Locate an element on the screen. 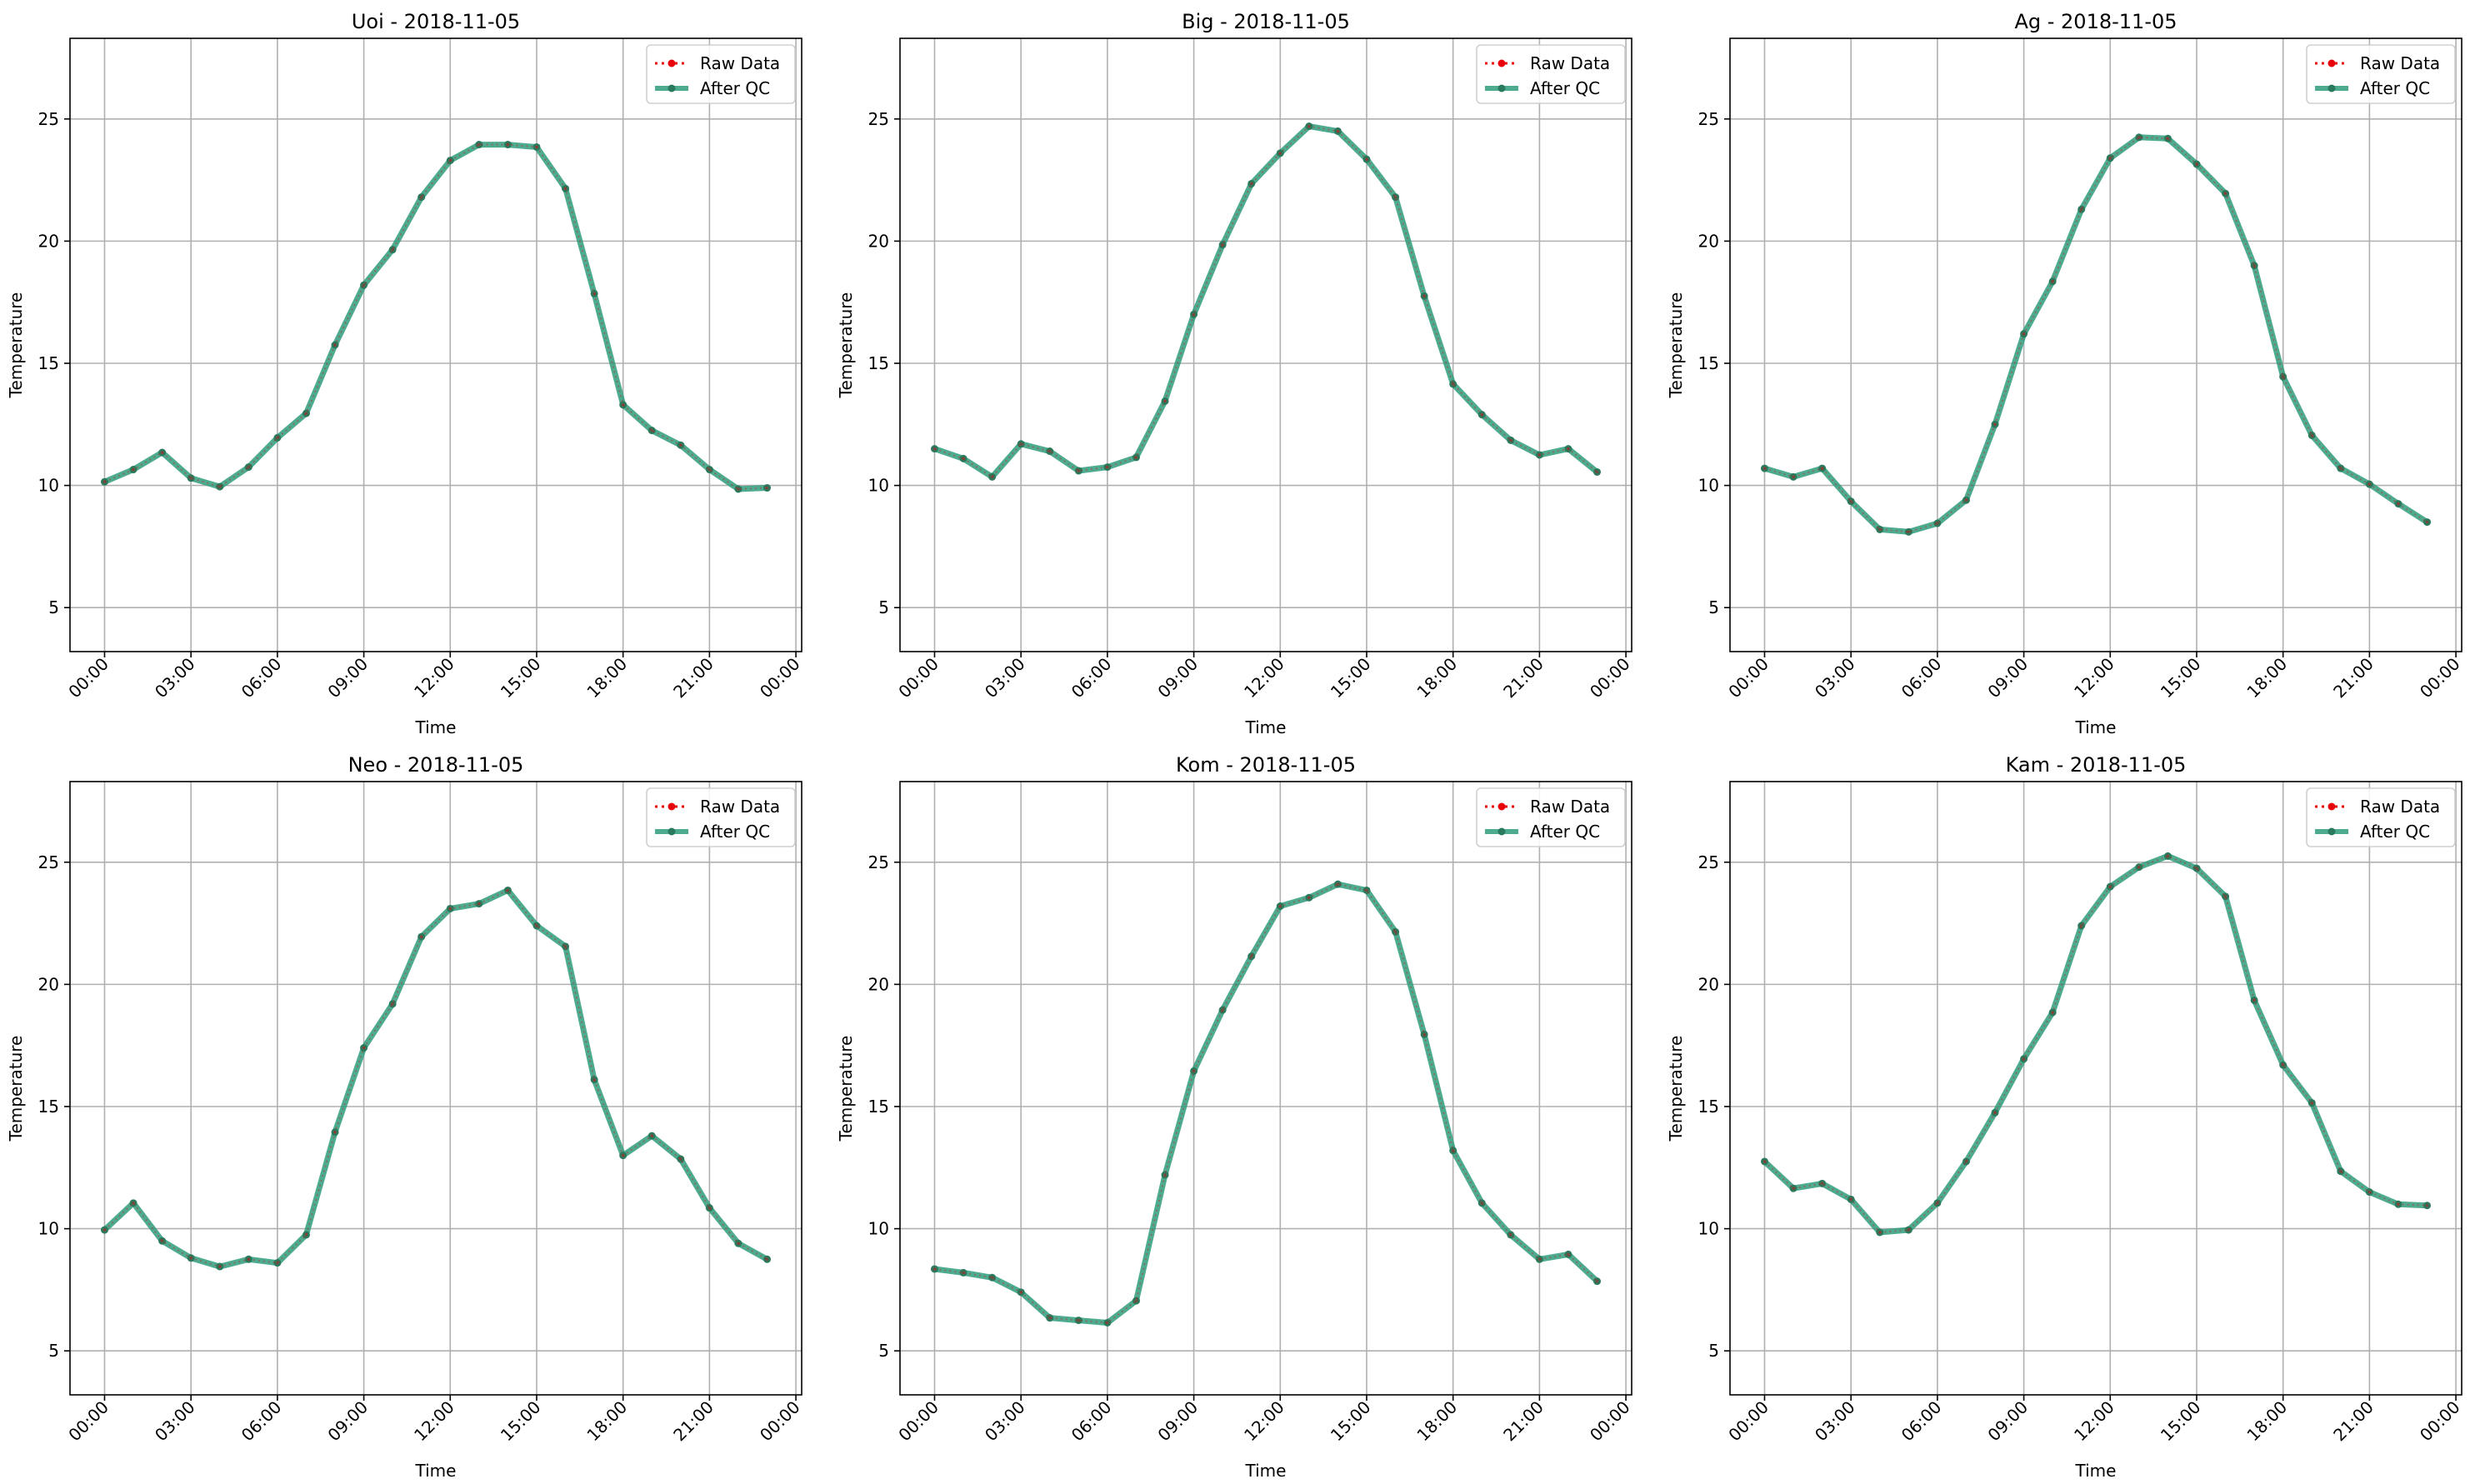 The image size is (2485, 1484). x-axis-label: Time is located at coordinates (436, 1471).